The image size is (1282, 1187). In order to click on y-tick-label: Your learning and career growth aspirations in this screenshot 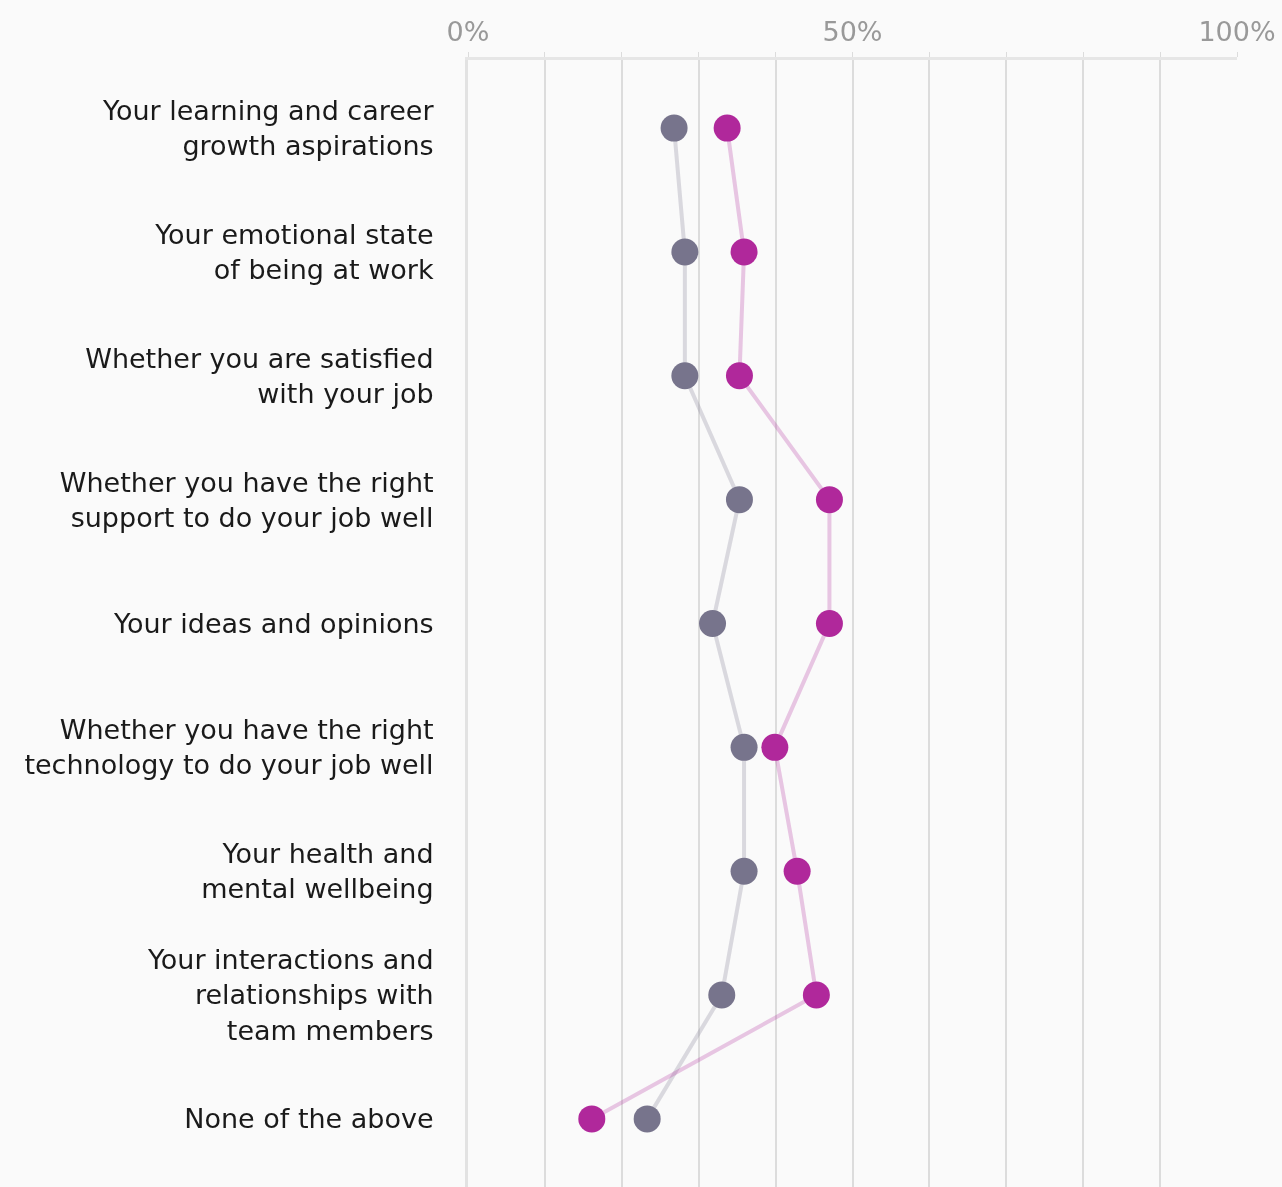, I will do `click(268, 128)`.